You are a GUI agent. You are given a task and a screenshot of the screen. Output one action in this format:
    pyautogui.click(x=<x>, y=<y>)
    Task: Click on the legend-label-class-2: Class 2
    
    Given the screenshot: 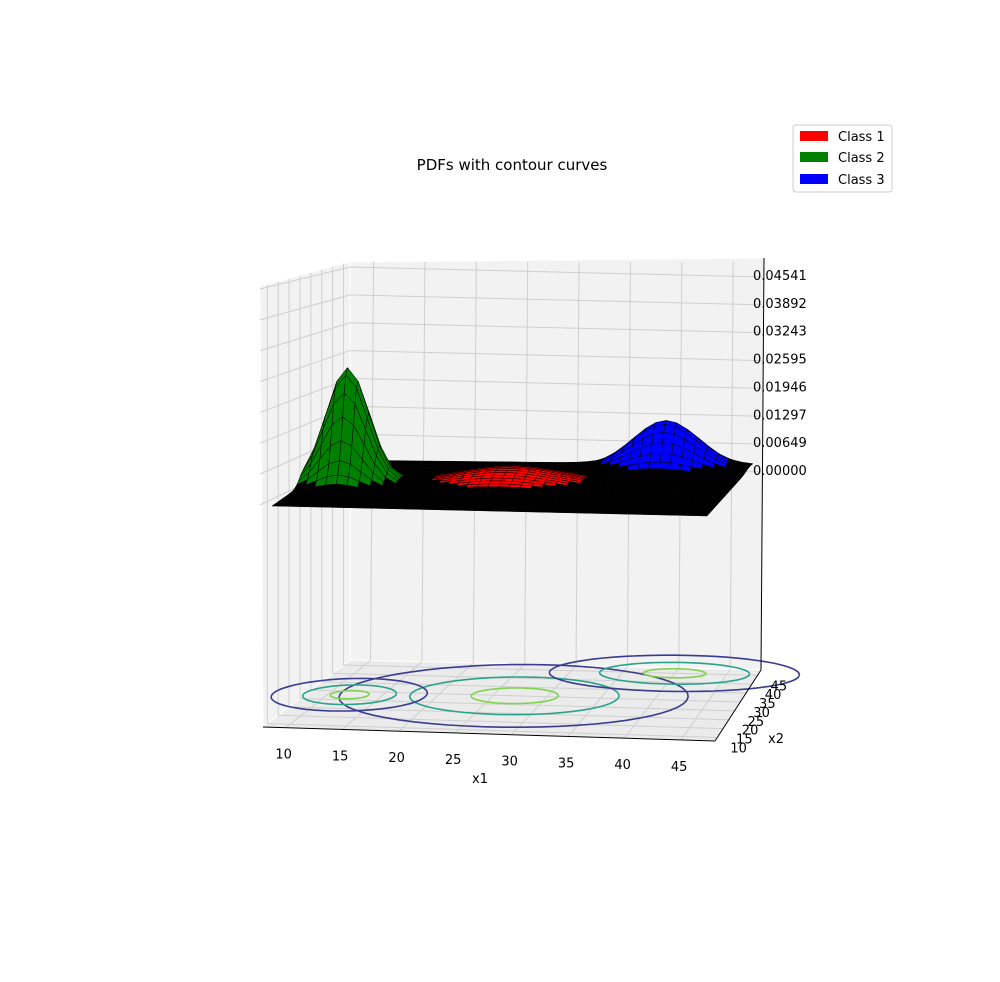 What is the action you would take?
    pyautogui.click(x=861, y=158)
    